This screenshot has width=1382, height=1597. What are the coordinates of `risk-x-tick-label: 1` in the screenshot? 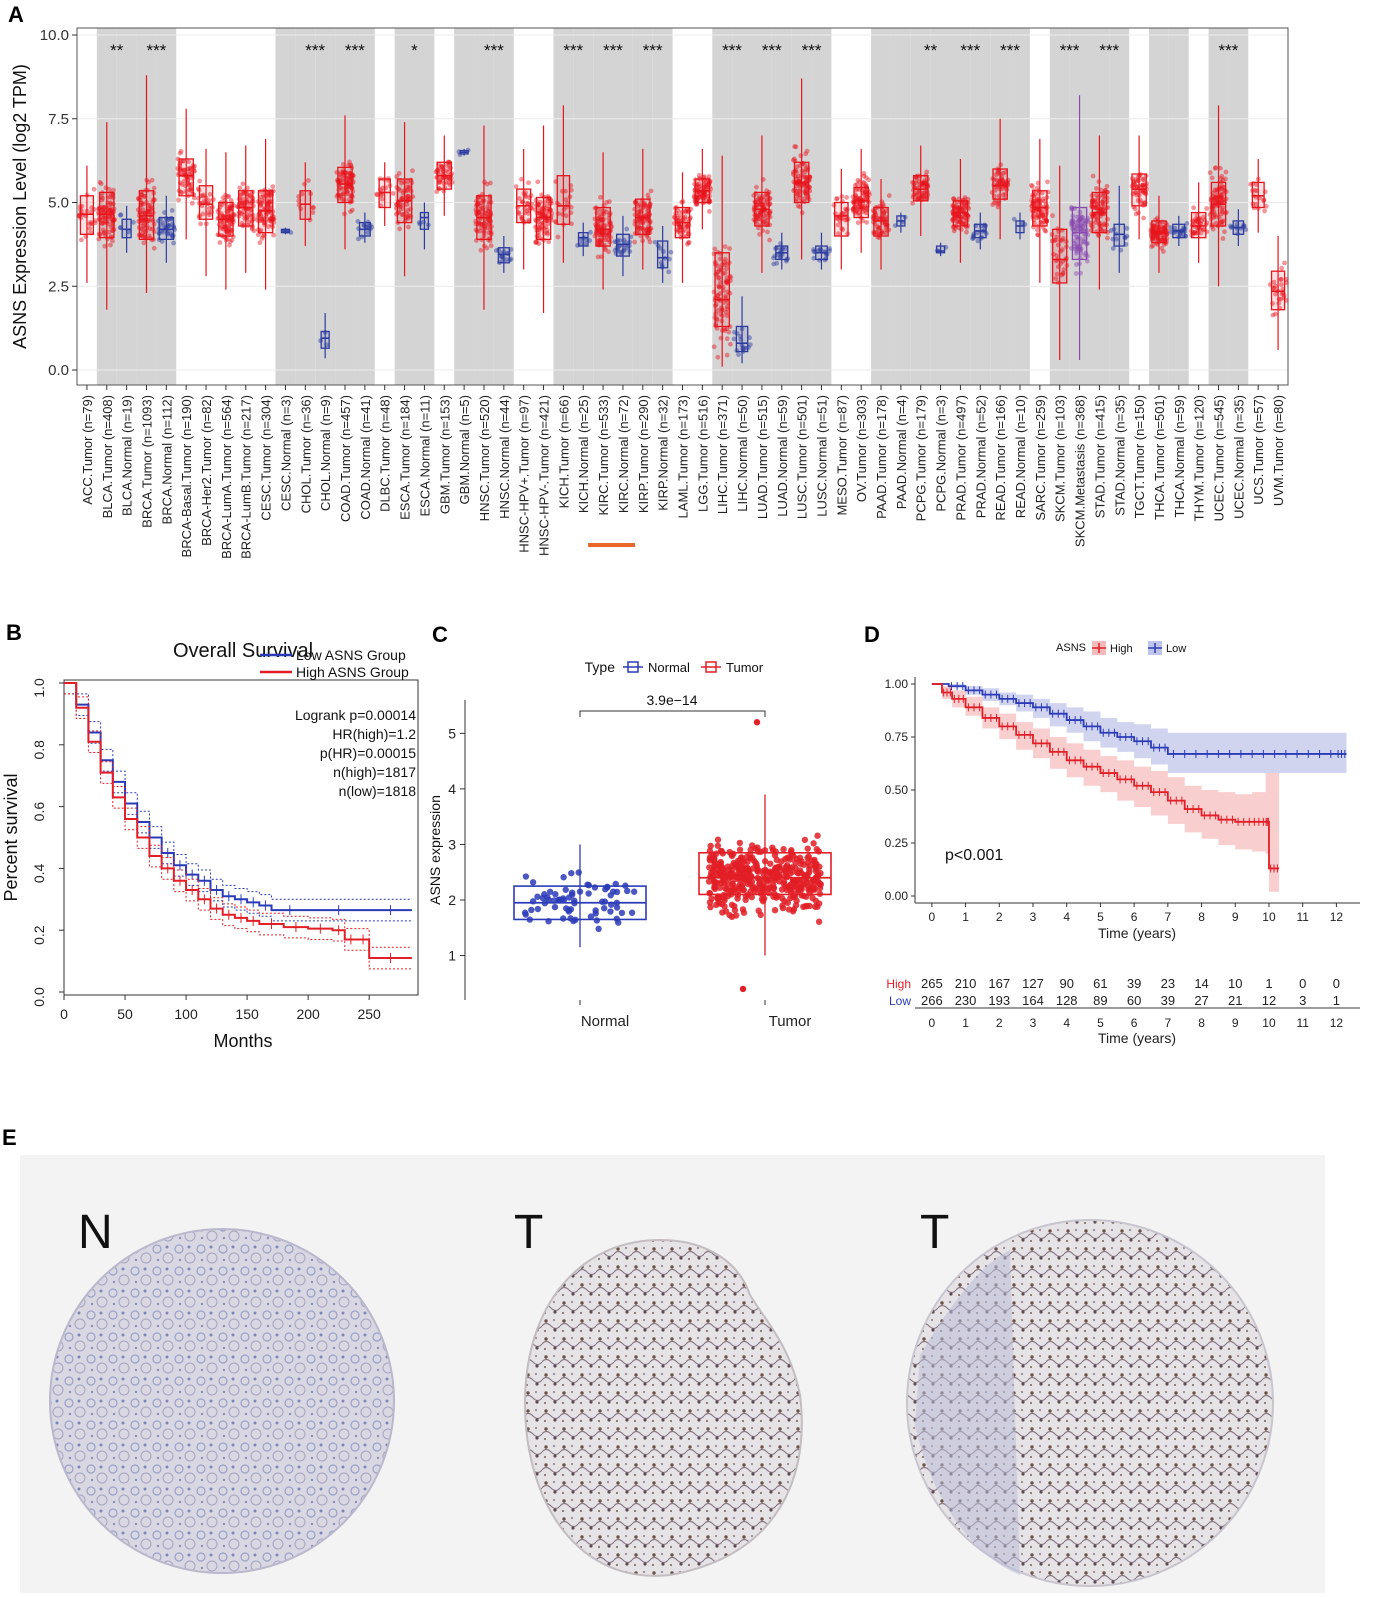 It's located at (965, 1023).